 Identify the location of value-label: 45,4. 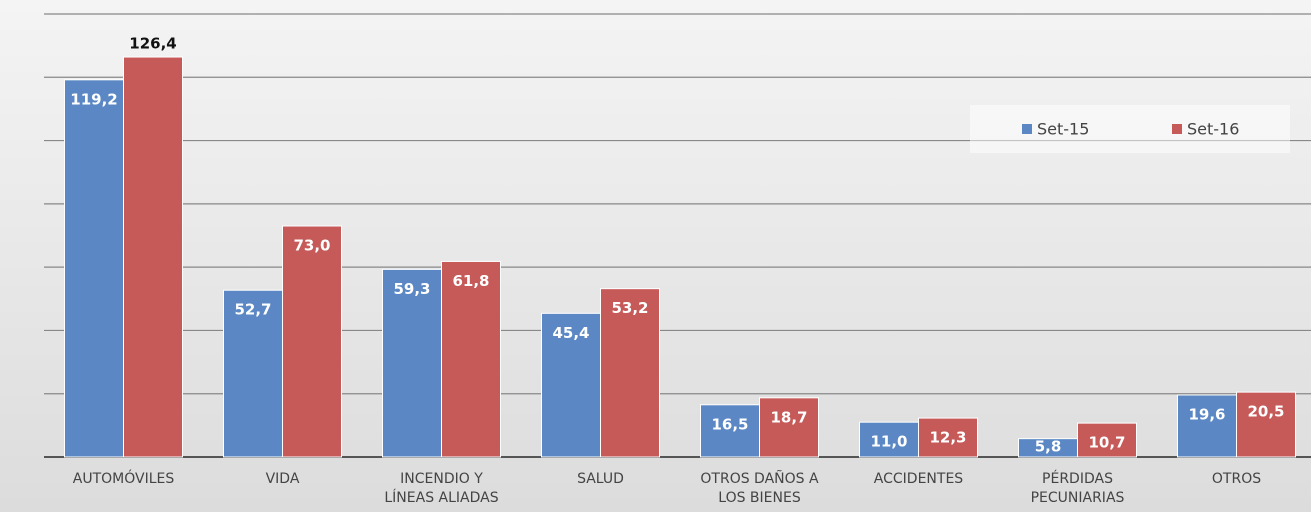
(570, 333).